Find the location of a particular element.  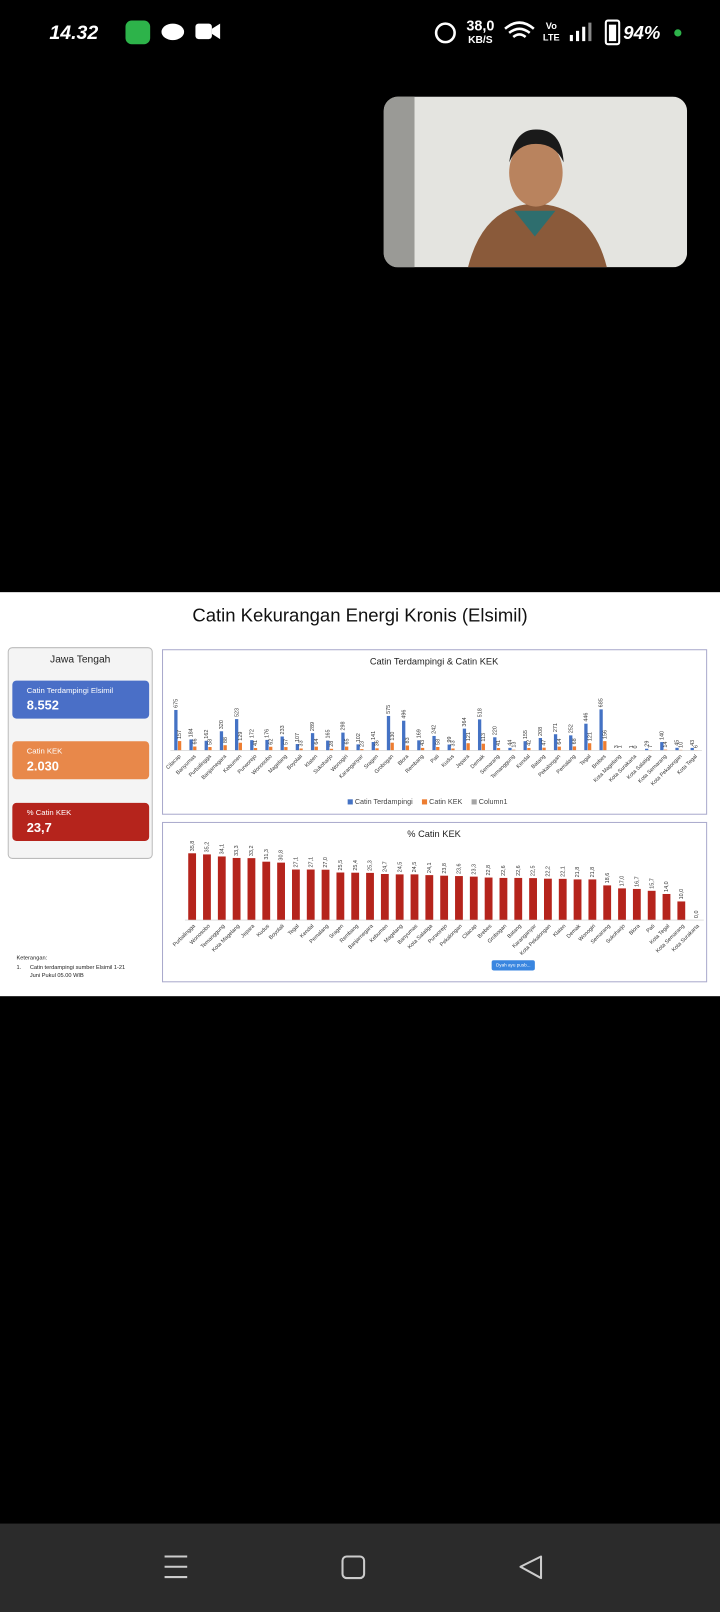

menu-button is located at coordinates (176, 1567).